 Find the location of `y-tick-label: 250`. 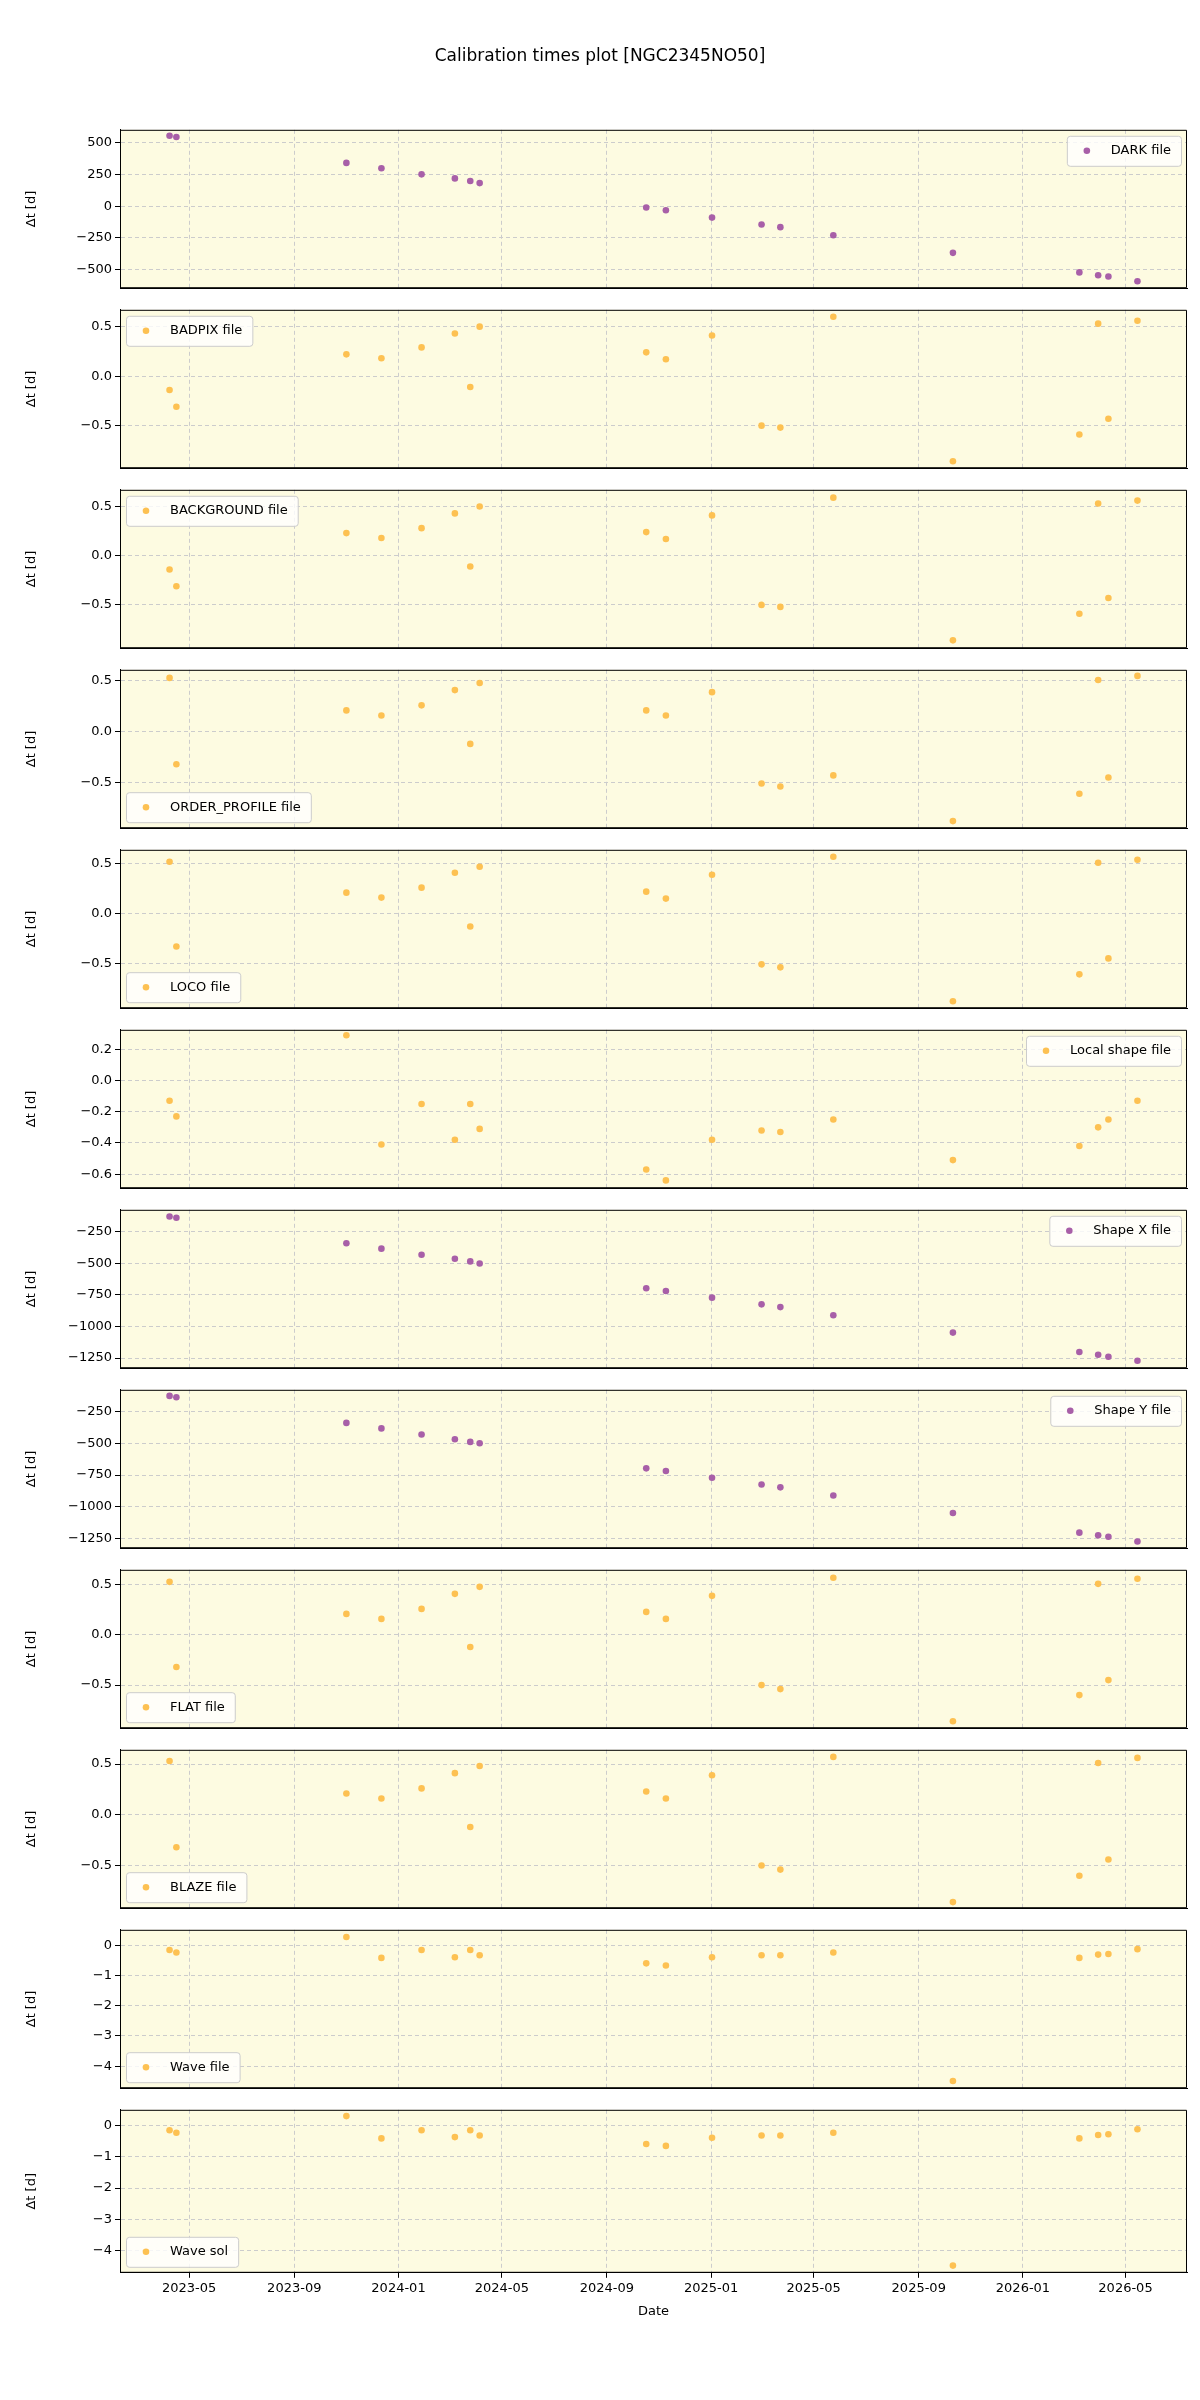

y-tick-label: 250 is located at coordinates (99, 173).